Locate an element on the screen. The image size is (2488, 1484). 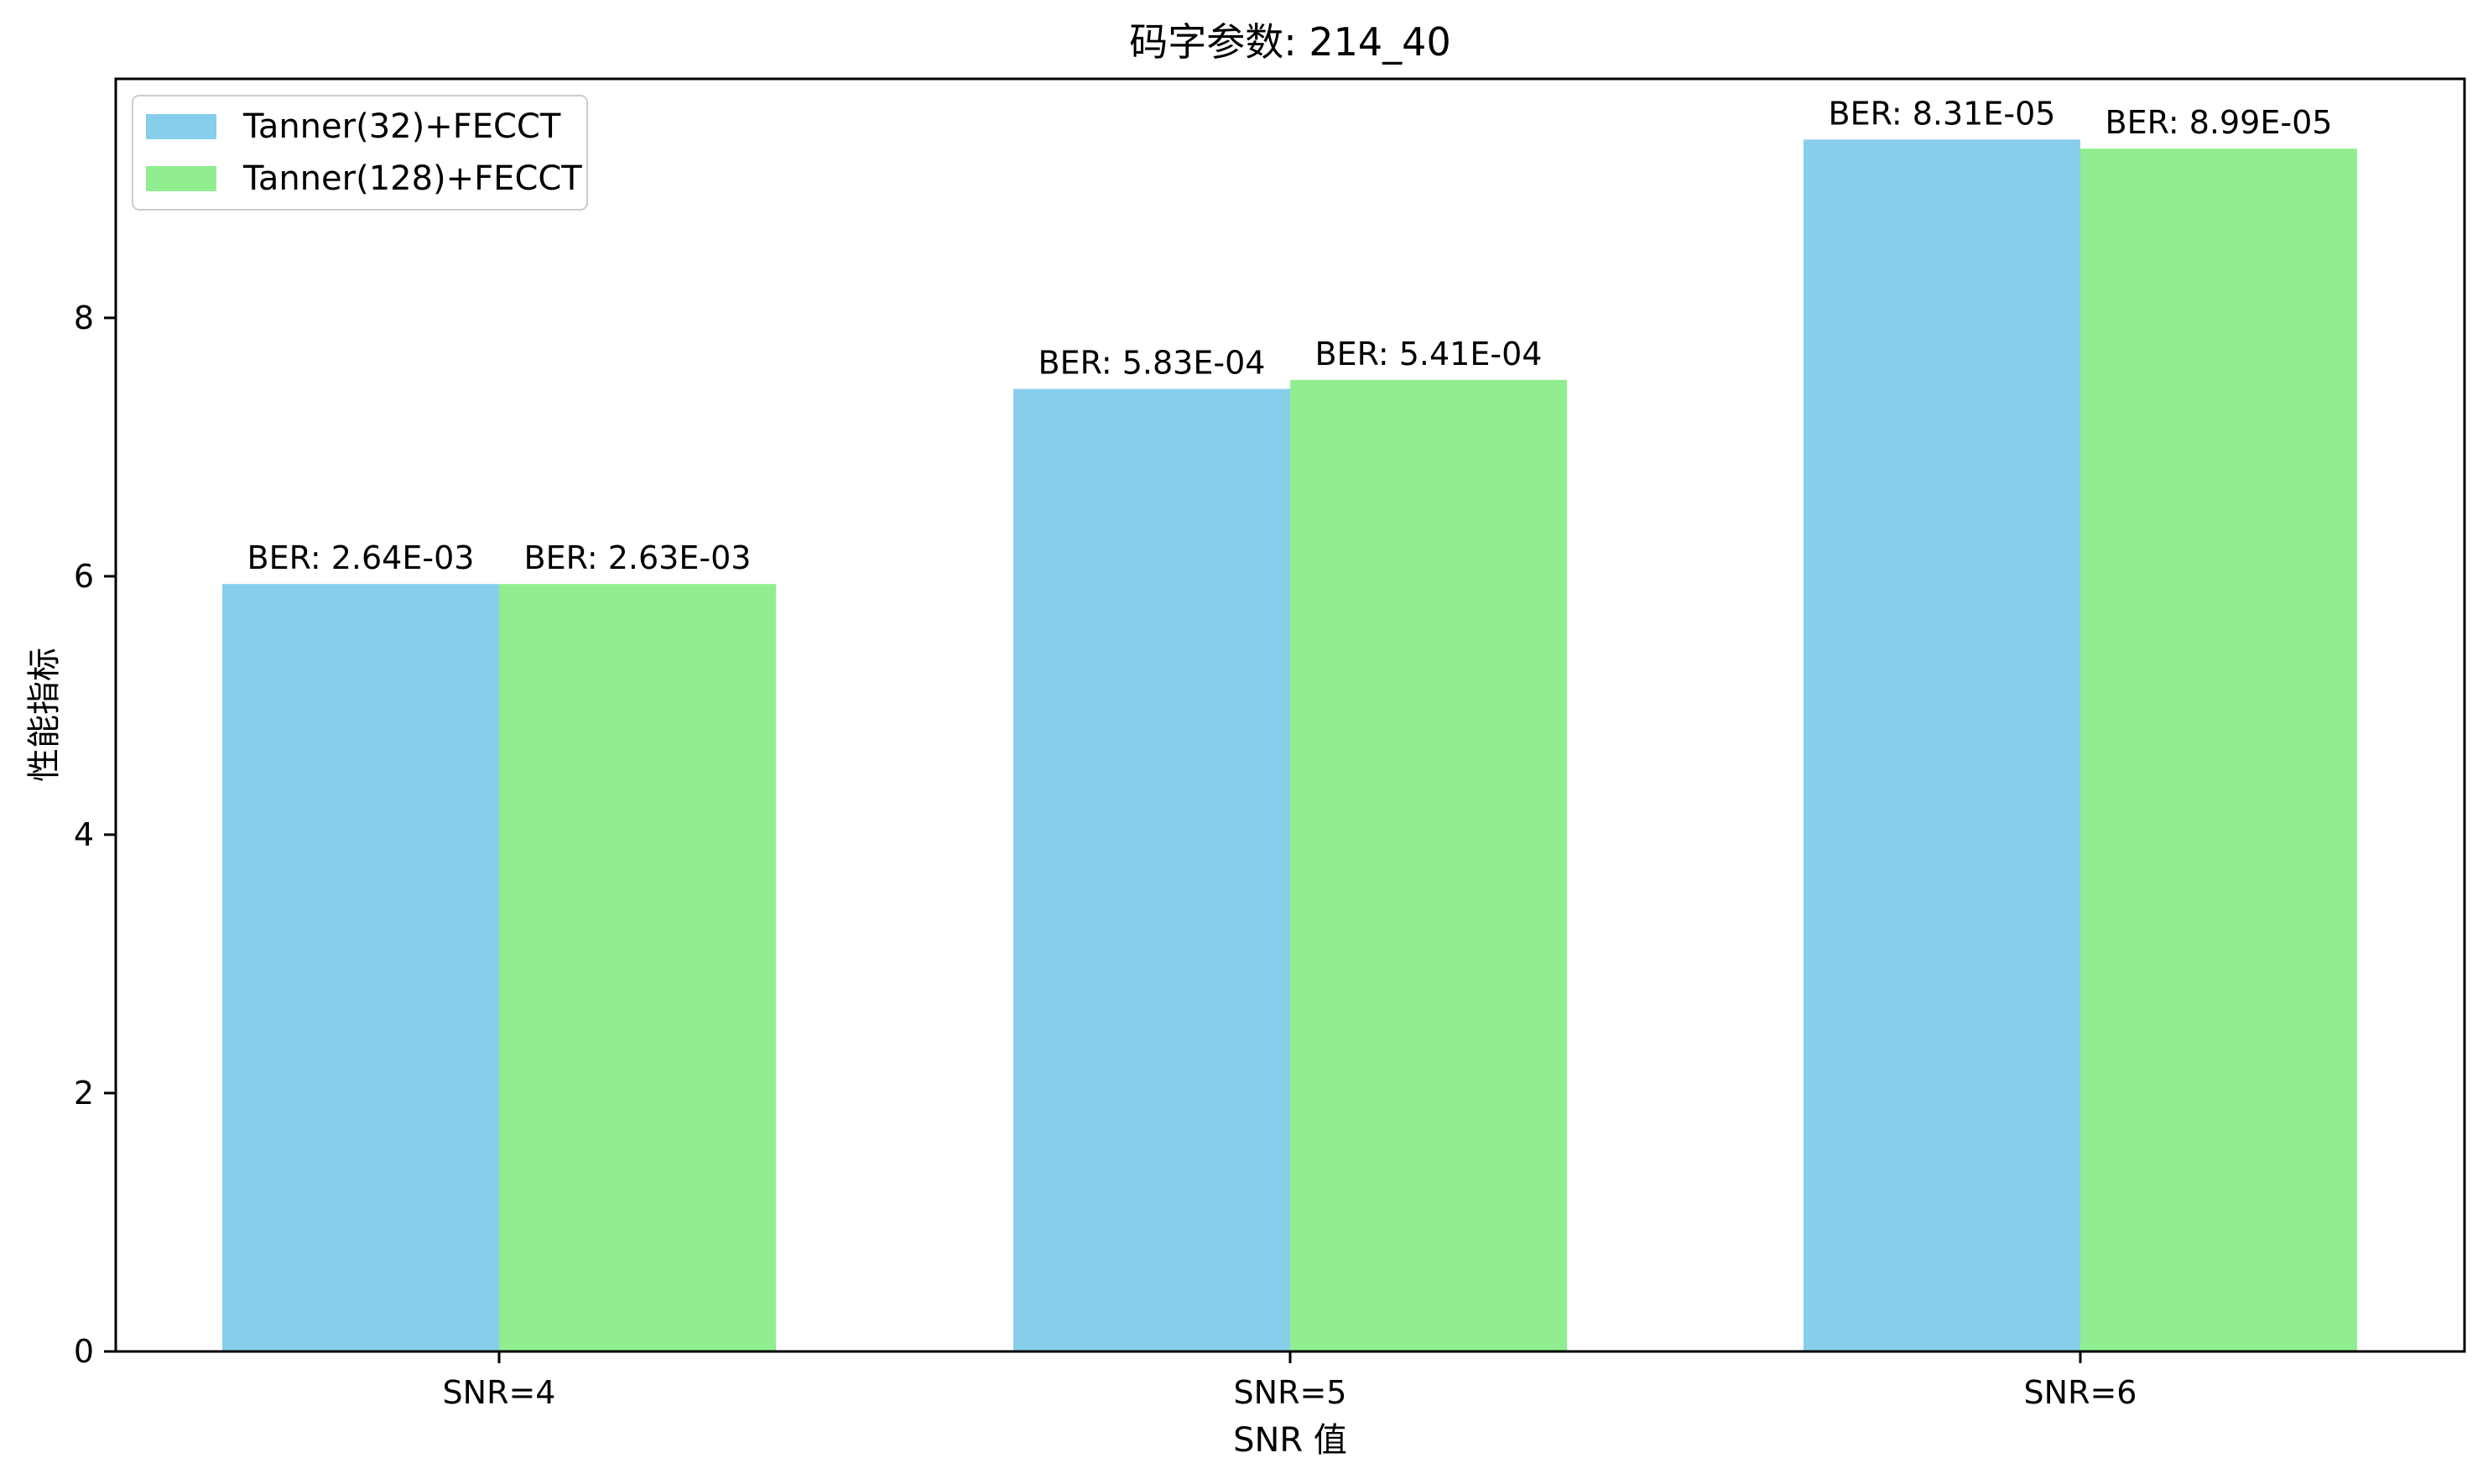
y-tick-label: 4 is located at coordinates (84, 834).